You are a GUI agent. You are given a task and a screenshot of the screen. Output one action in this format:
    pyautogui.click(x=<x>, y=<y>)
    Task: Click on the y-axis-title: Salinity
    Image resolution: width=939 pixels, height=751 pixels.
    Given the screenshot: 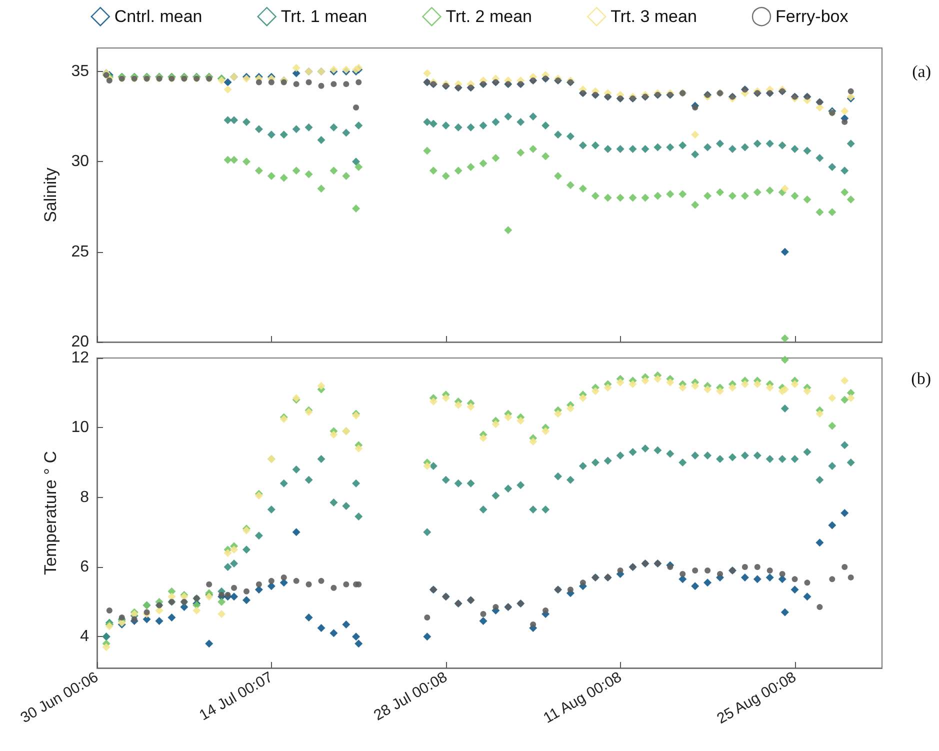 What is the action you would take?
    pyautogui.click(x=50, y=194)
    